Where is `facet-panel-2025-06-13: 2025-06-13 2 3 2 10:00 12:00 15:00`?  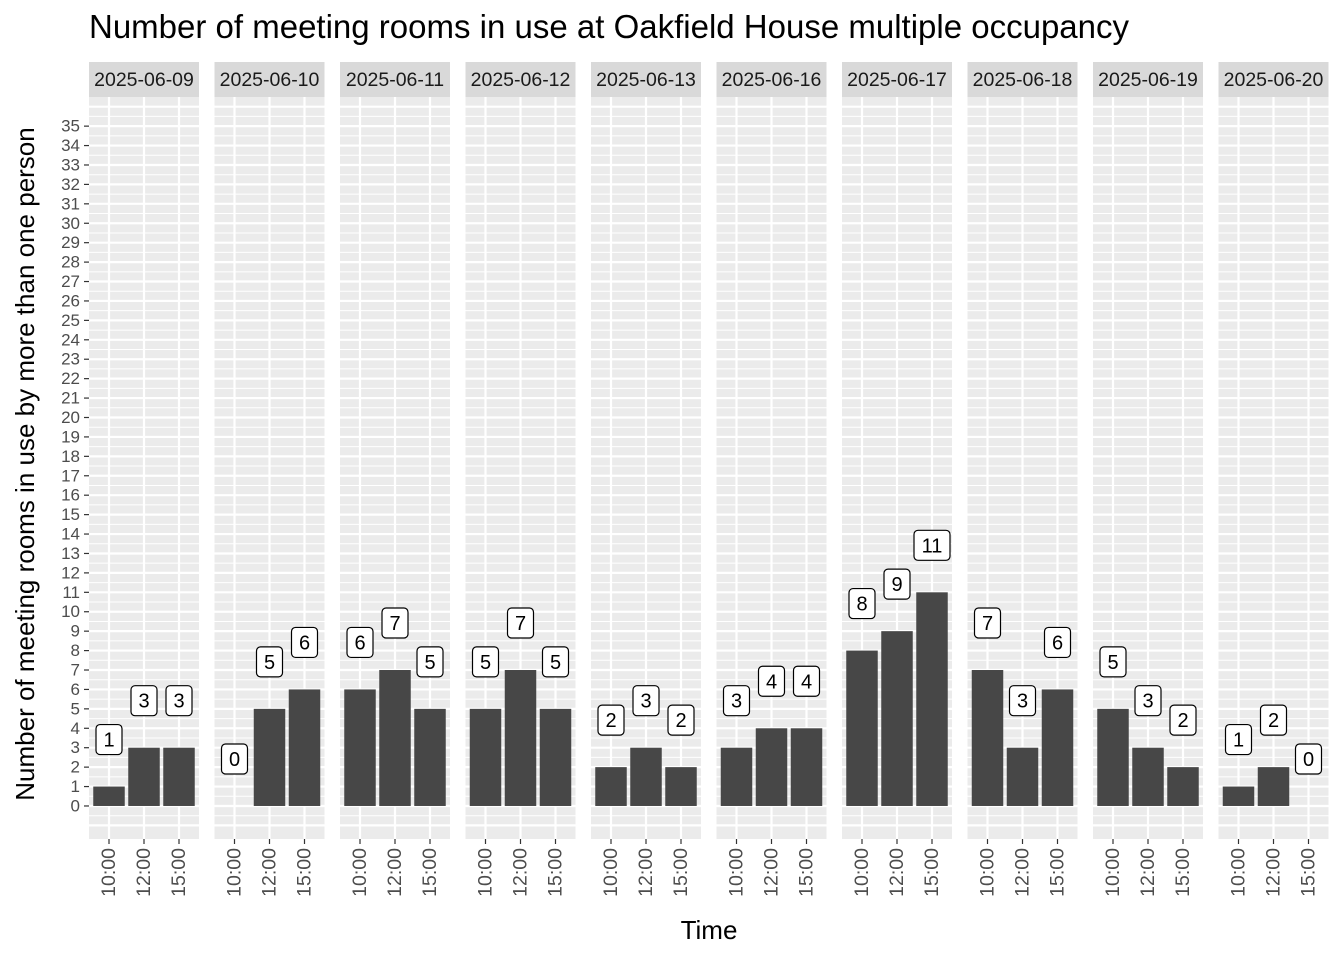
facet-panel-2025-06-13: 2025-06-13 2 3 2 10:00 12:00 15:00 is located at coordinates (646, 479).